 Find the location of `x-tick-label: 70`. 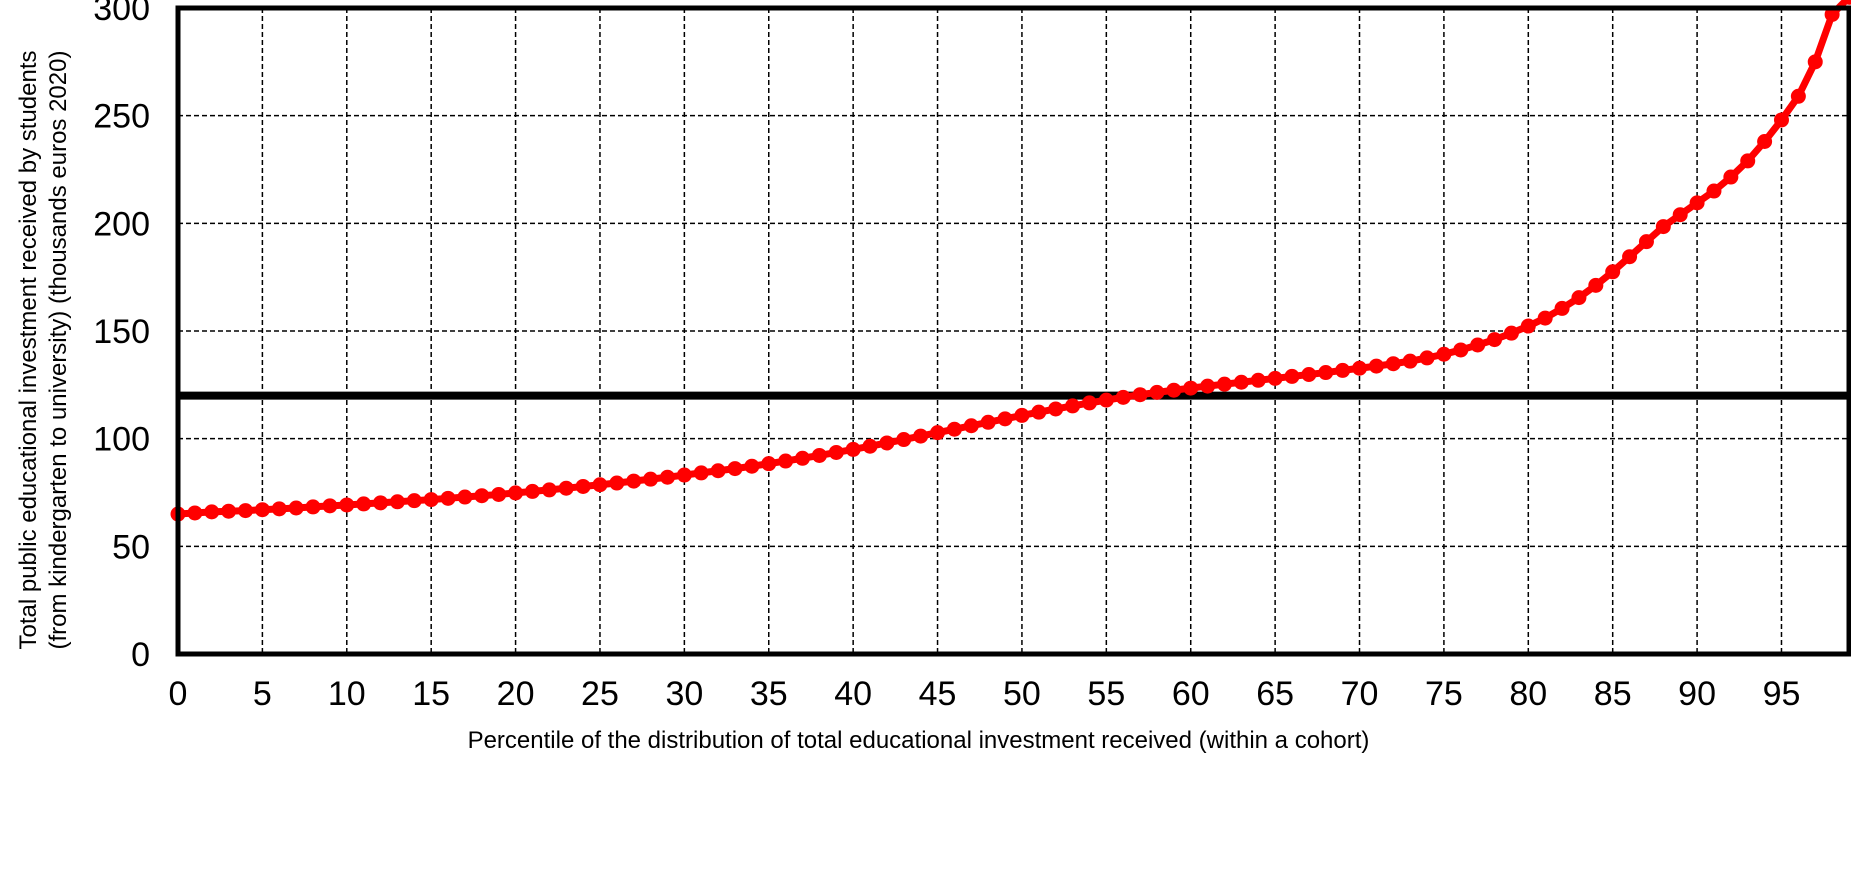

x-tick-label: 70 is located at coordinates (1360, 694).